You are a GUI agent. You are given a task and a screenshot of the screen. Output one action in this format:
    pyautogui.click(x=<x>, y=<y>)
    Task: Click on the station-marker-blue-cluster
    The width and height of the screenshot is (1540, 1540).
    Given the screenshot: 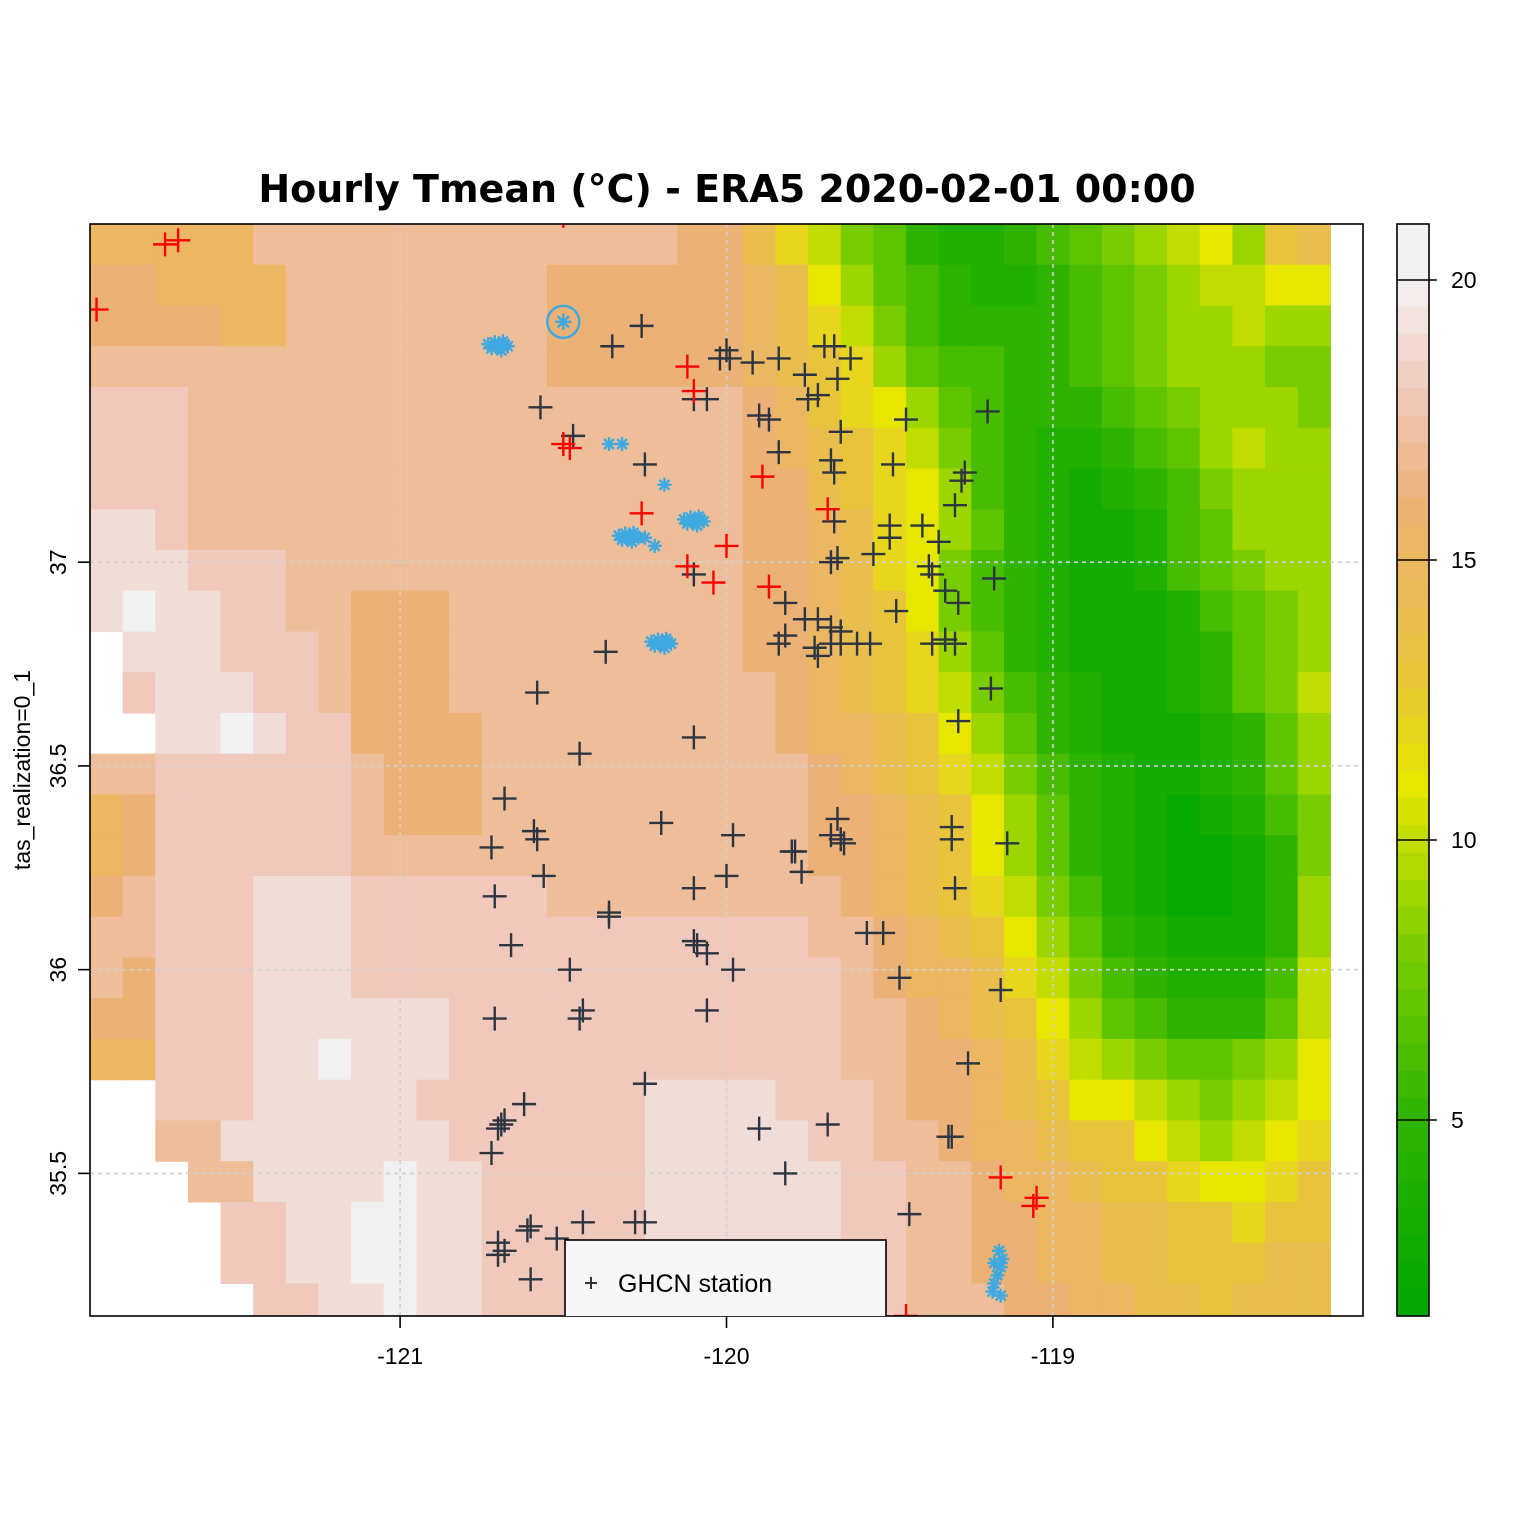 What is the action you would take?
    pyautogui.click(x=999, y=1250)
    